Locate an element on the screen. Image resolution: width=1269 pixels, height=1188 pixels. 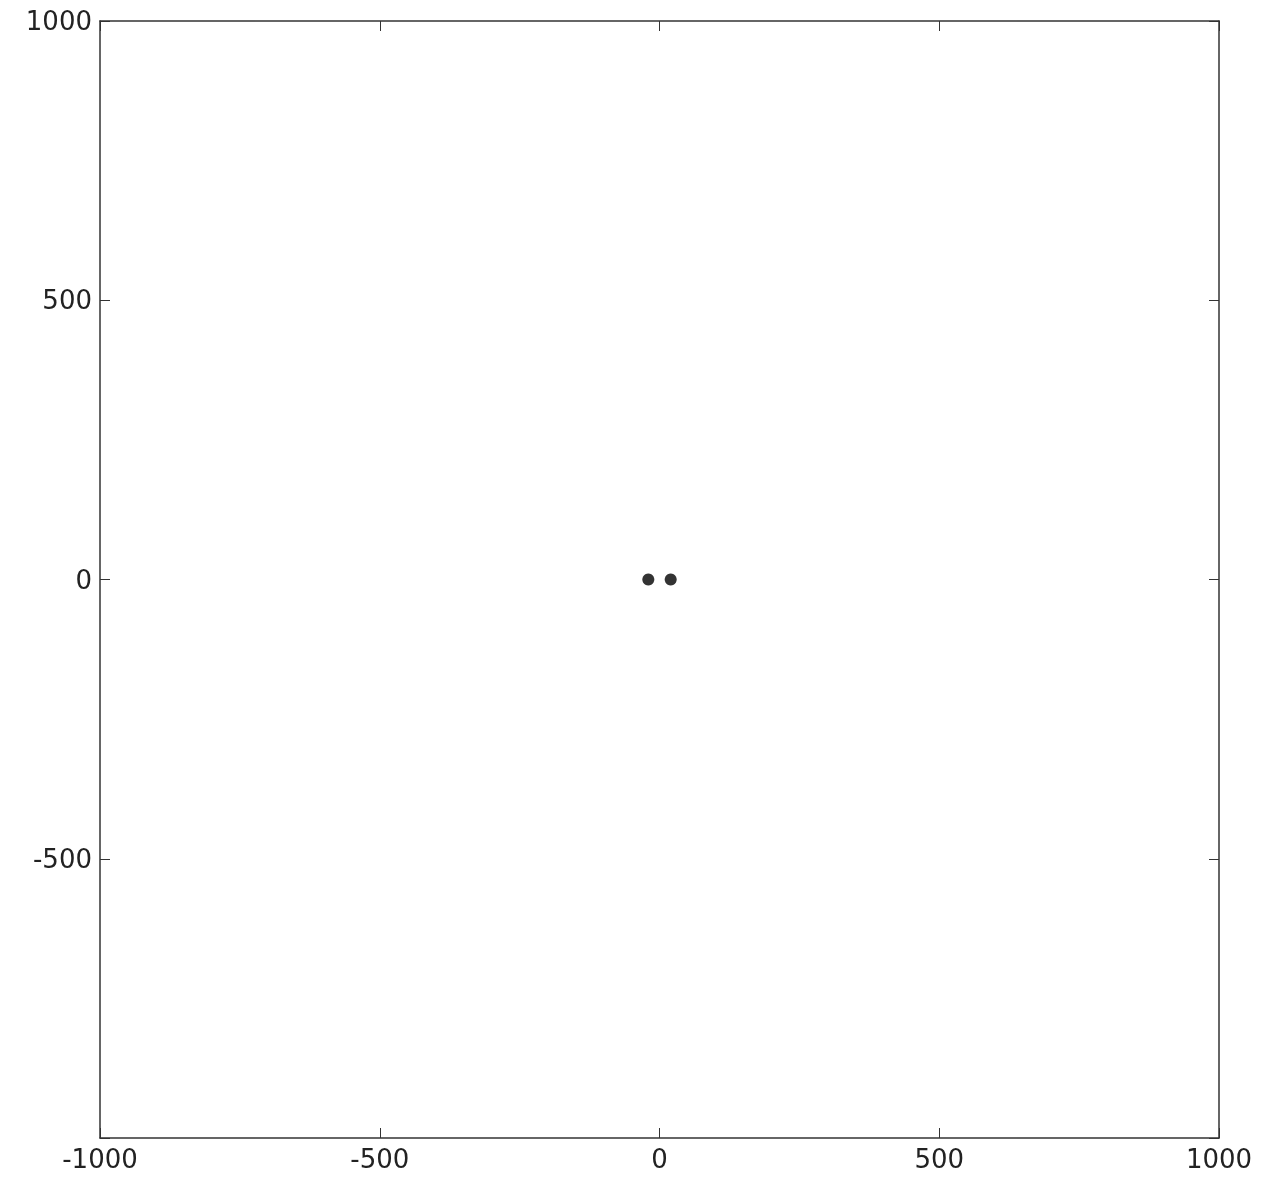
x-tick-label: -500 is located at coordinates (380, 1159).